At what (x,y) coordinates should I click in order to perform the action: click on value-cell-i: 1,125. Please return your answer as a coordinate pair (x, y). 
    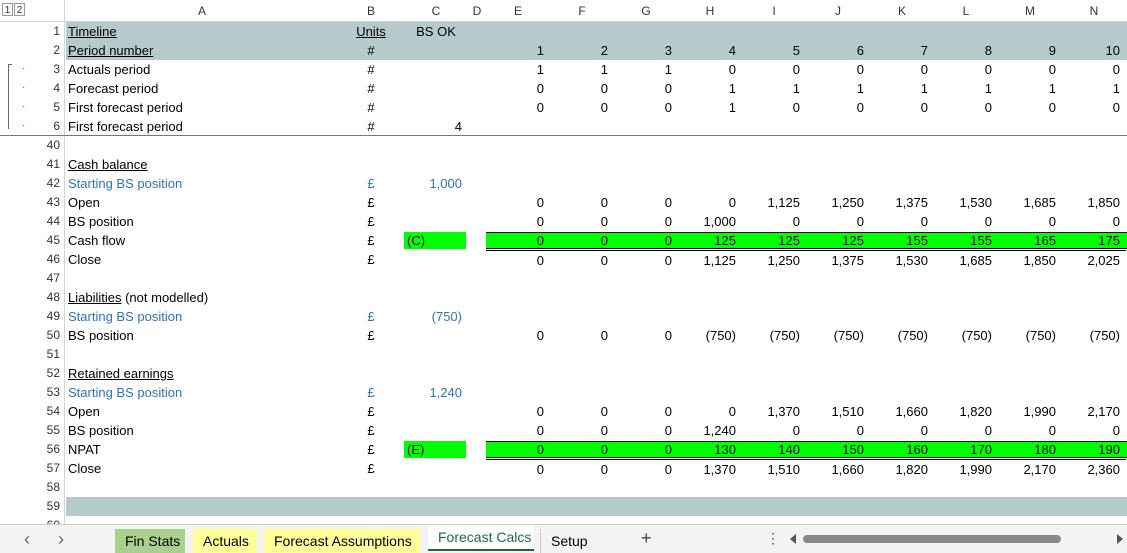
    Looking at the image, I should click on (783, 202).